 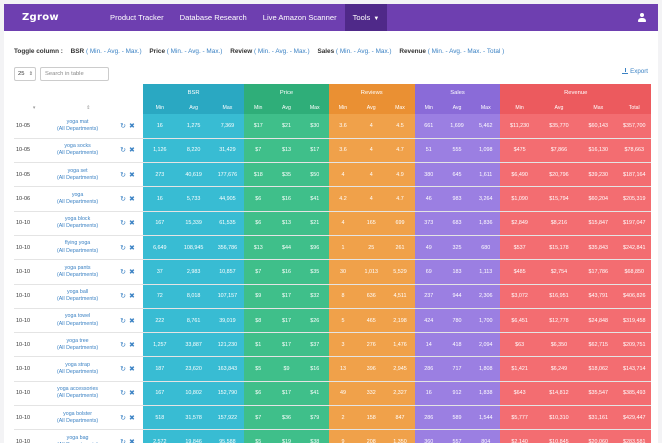 I want to click on logo: Zgrow, so click(x=40, y=17).